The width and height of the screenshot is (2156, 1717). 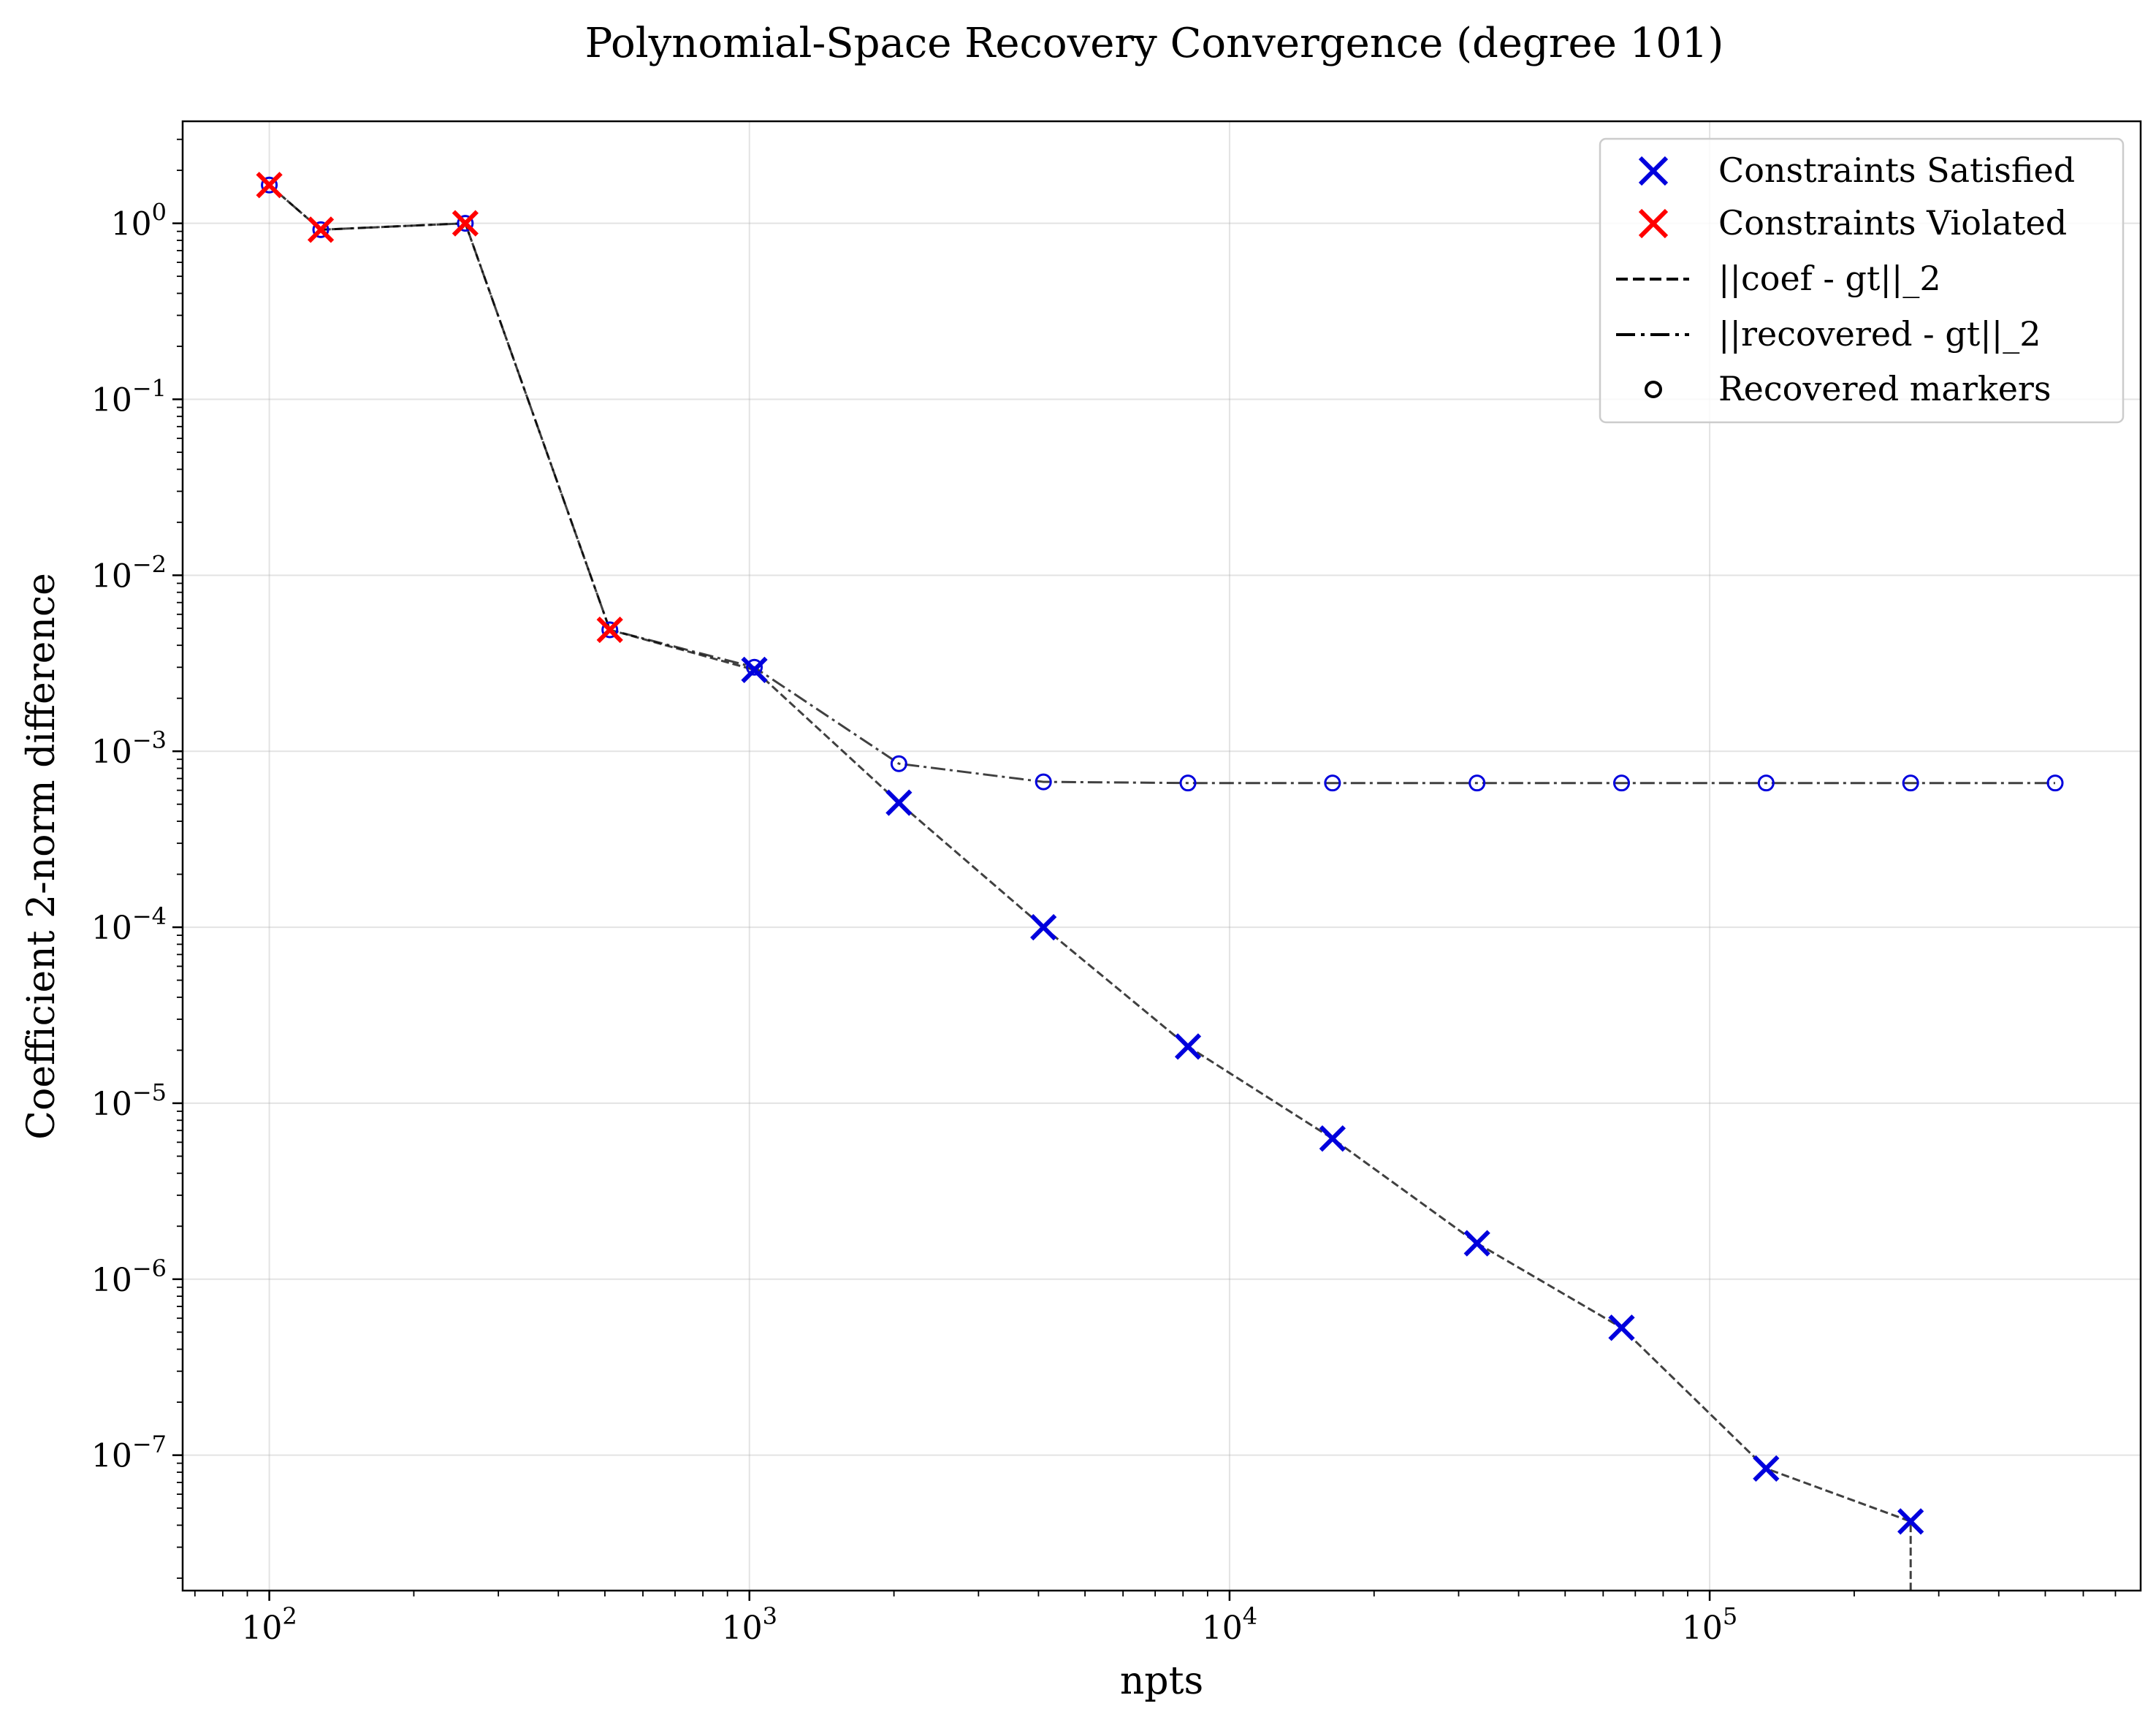 I want to click on legend-box, so click(x=1862, y=281).